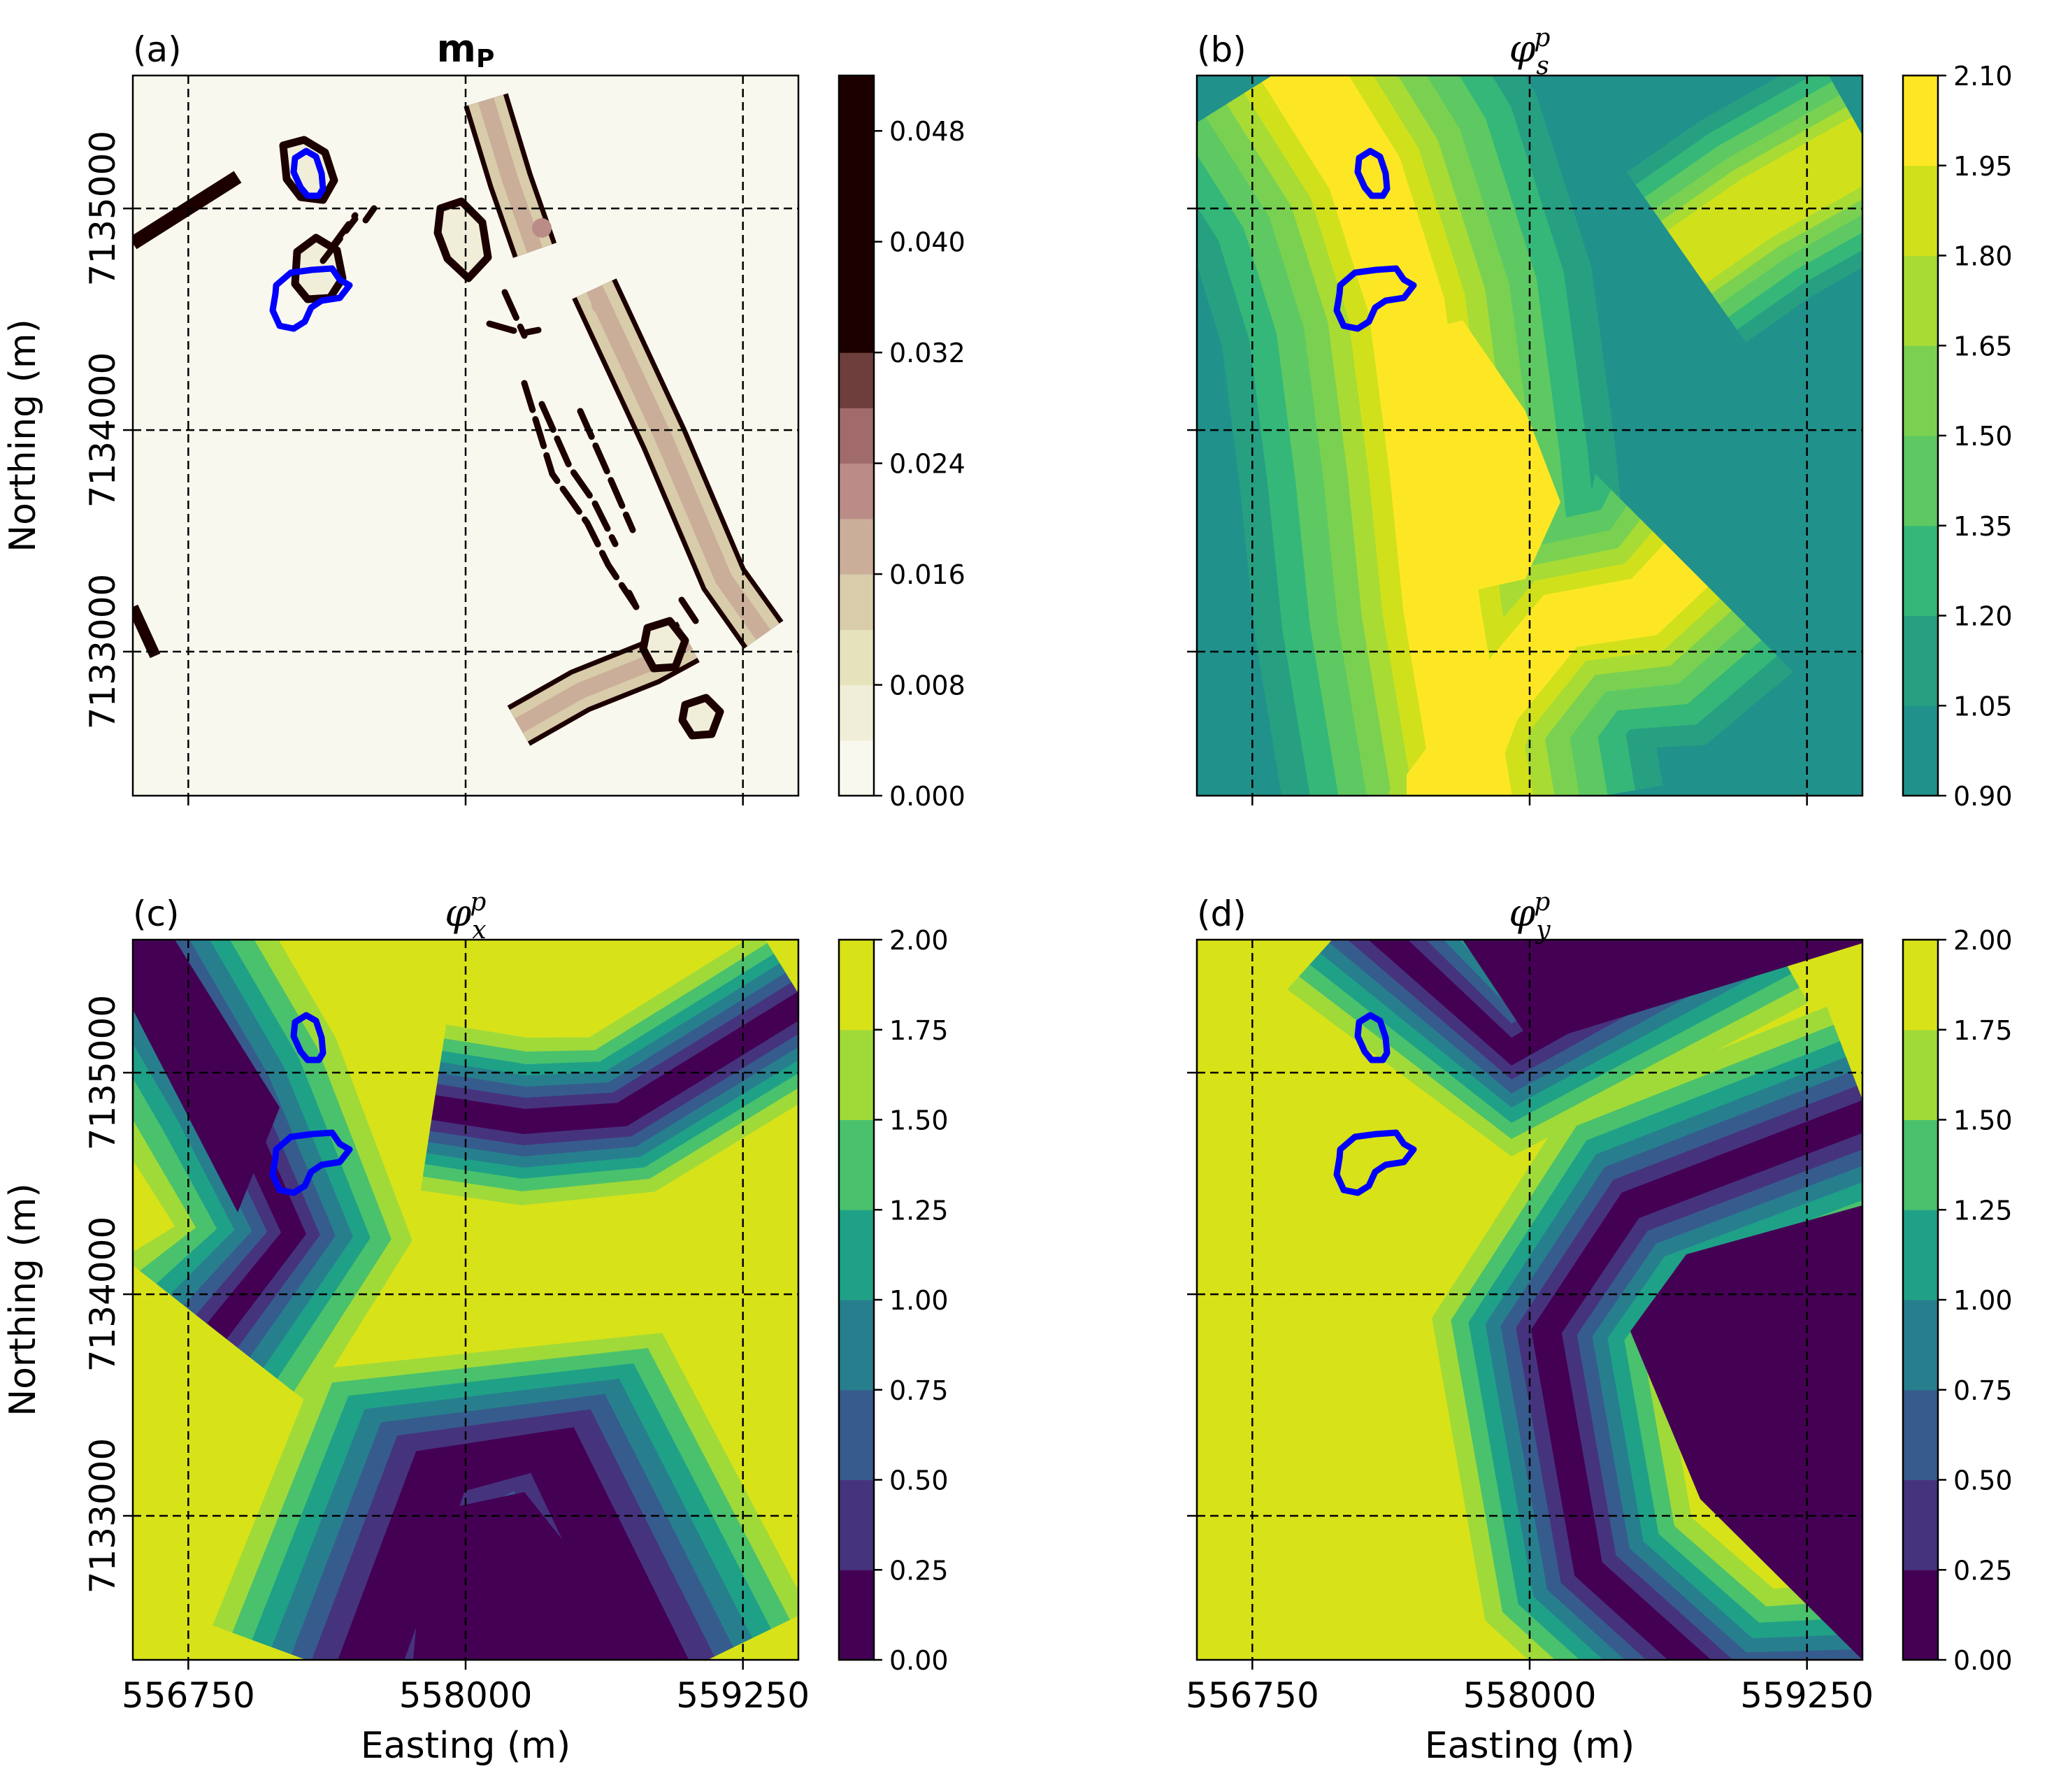  Describe the element at coordinates (743, 1695) in the screenshot. I see `x-tick-label: 559250` at that location.